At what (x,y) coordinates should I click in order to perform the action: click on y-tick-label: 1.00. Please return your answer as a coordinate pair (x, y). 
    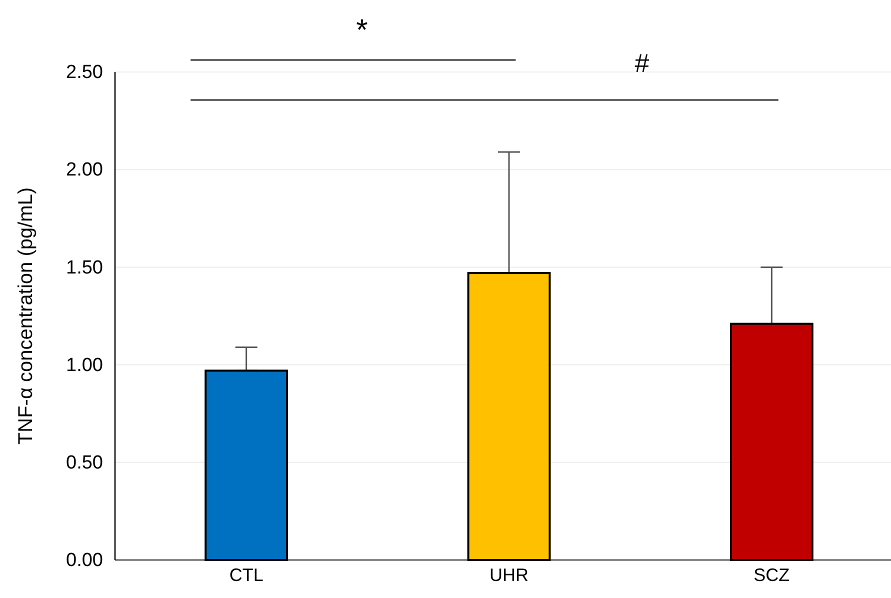
    Looking at the image, I should click on (84, 365).